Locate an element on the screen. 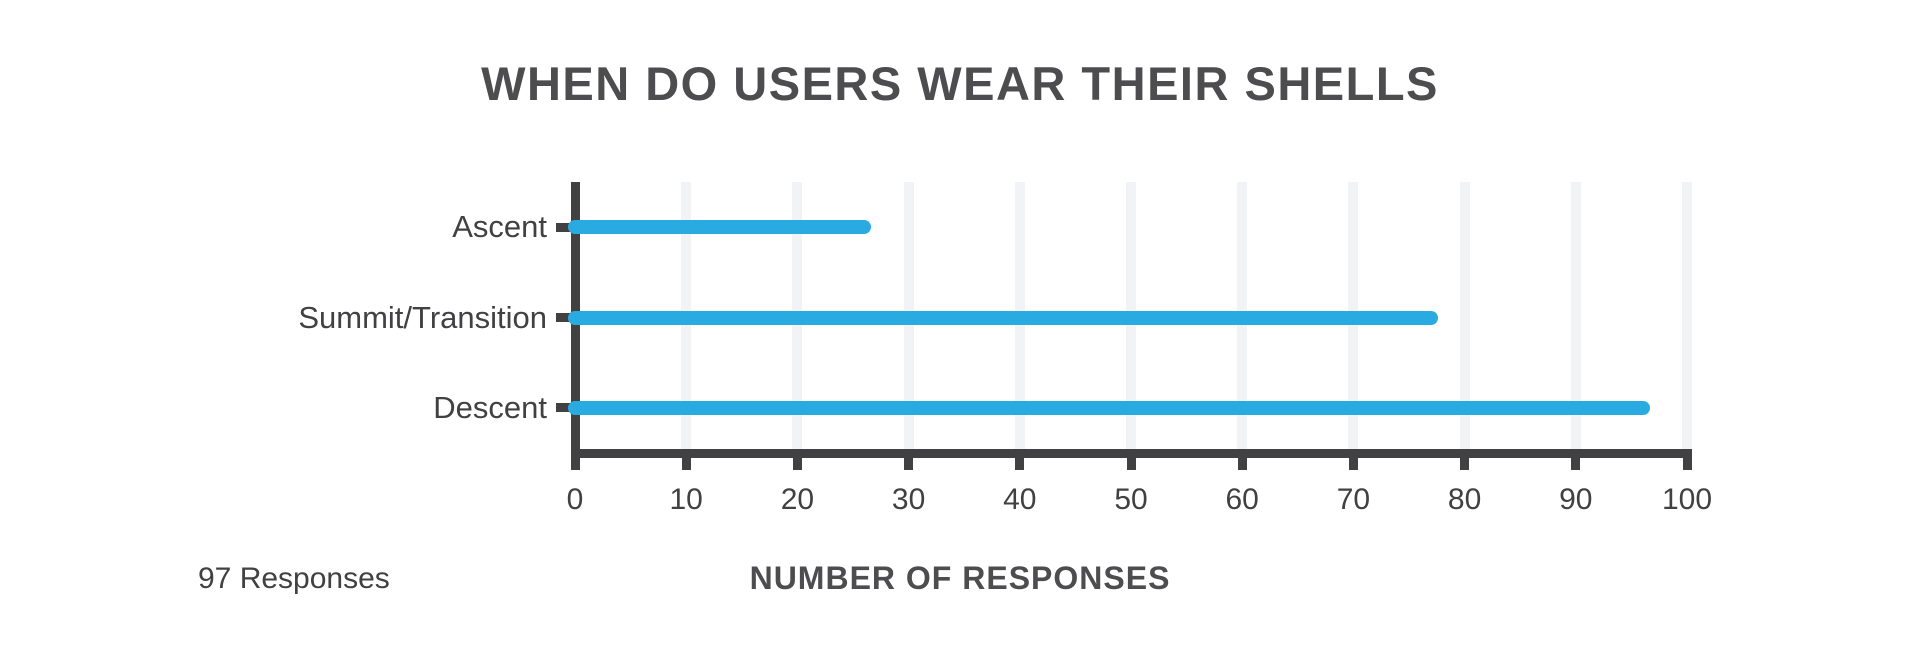 The height and width of the screenshot is (669, 1920). chart-title: WHEN DO USERS WEAR THEIR SHELLS is located at coordinates (960, 83).